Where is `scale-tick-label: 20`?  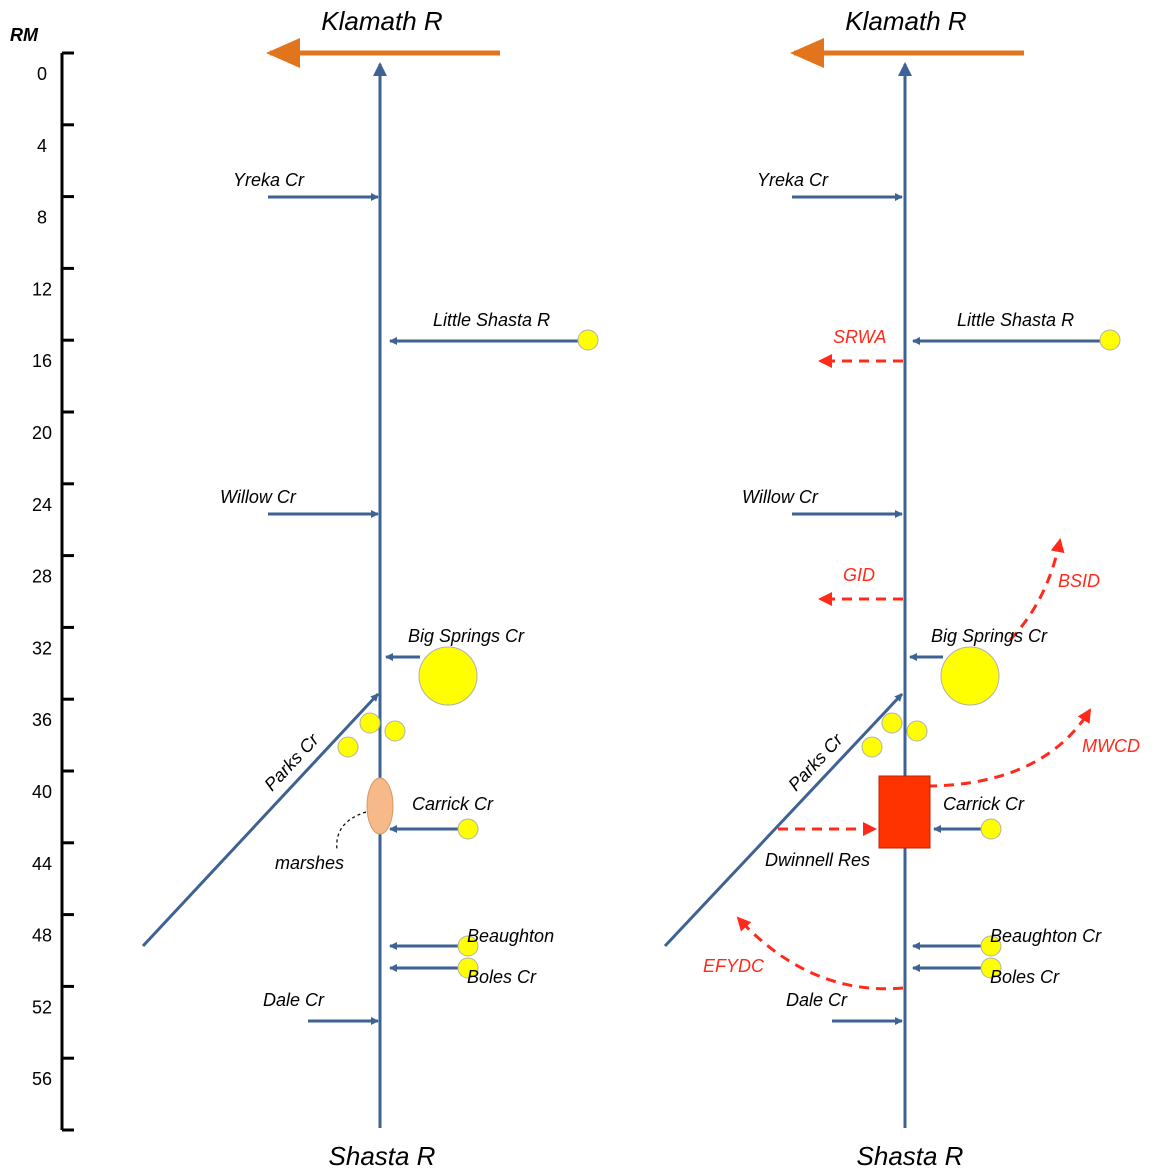
scale-tick-label: 20 is located at coordinates (42, 433).